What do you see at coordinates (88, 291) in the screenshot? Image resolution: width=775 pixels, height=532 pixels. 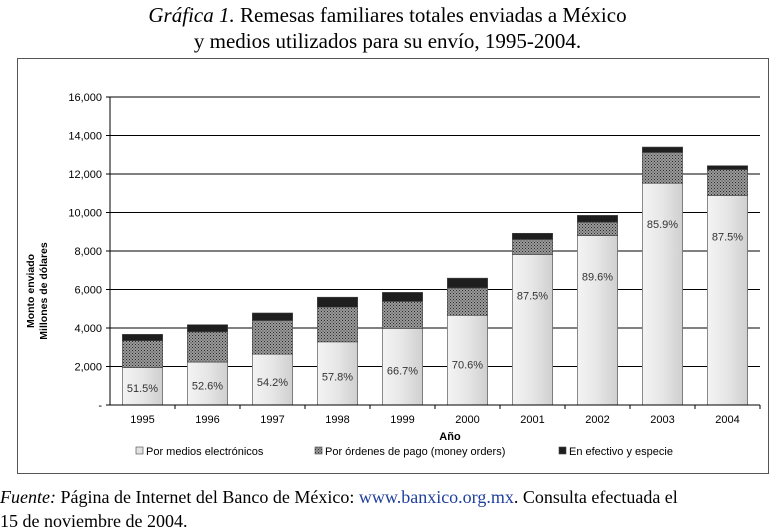 I see `y-tick-label: 6,000` at bounding box center [88, 291].